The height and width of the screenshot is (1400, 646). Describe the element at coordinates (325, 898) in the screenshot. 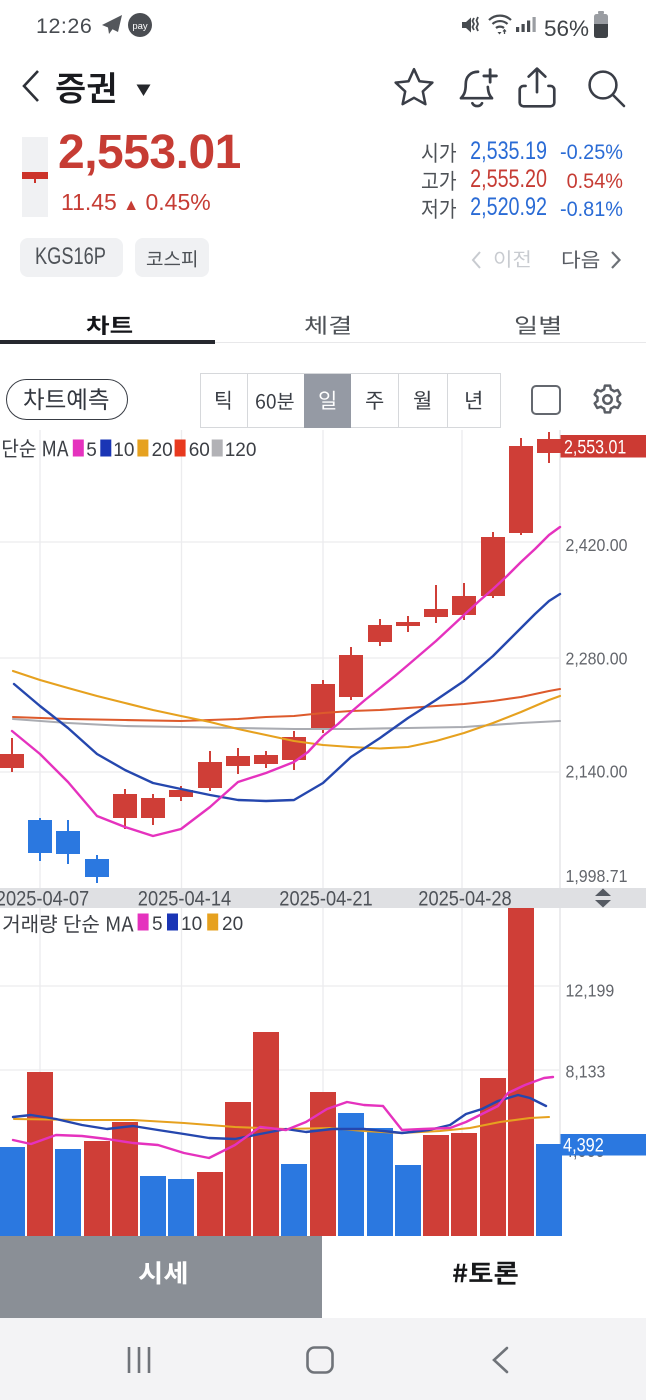

I see `svg-text: 2025-04-21` at that location.